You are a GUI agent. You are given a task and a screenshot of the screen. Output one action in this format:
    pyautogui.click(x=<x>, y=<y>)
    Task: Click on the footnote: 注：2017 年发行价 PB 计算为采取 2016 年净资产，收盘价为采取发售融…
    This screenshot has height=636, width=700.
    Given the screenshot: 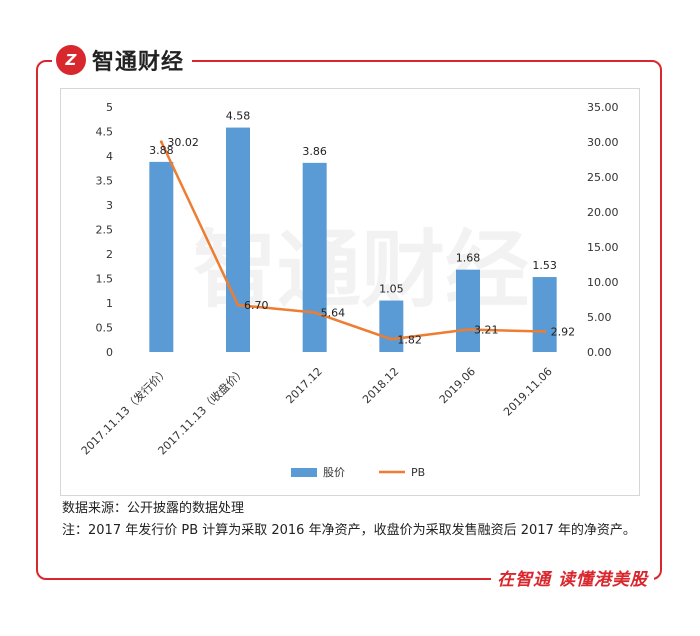 What is the action you would take?
    pyautogui.click(x=349, y=530)
    